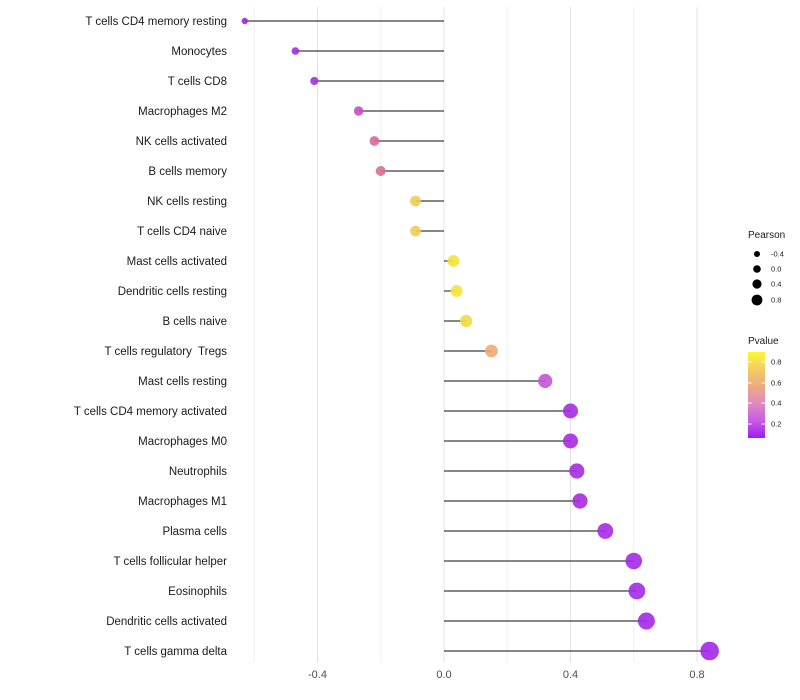  Describe the element at coordinates (182, 112) in the screenshot. I see `y-axis-label: Macrophages M2` at that location.